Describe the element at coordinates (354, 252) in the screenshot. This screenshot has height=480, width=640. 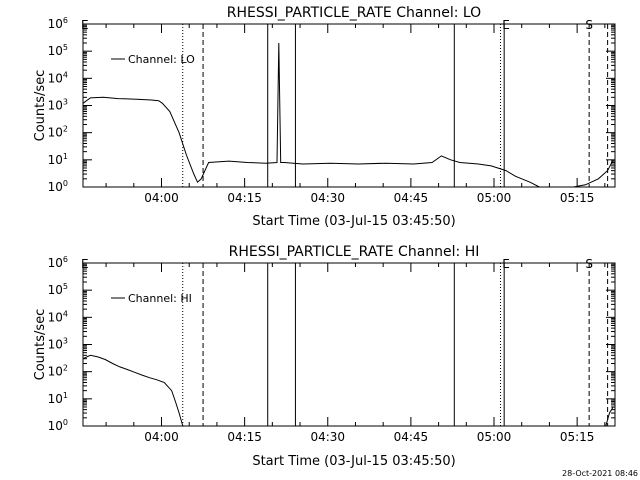
I see `chart-title: RHESSI_PARTICLE_RATE Channel: HI` at that location.